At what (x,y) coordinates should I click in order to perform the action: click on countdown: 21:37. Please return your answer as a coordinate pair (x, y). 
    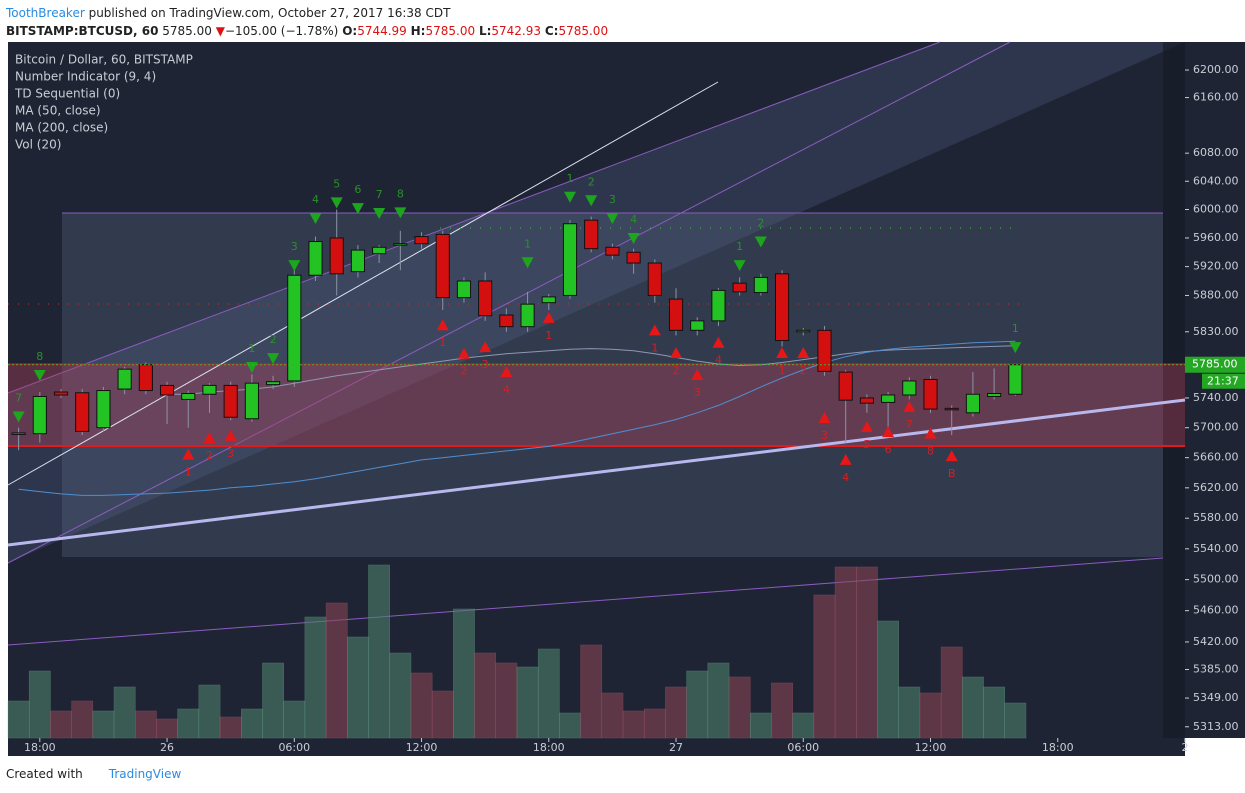
    Looking at the image, I should click on (1223, 381).